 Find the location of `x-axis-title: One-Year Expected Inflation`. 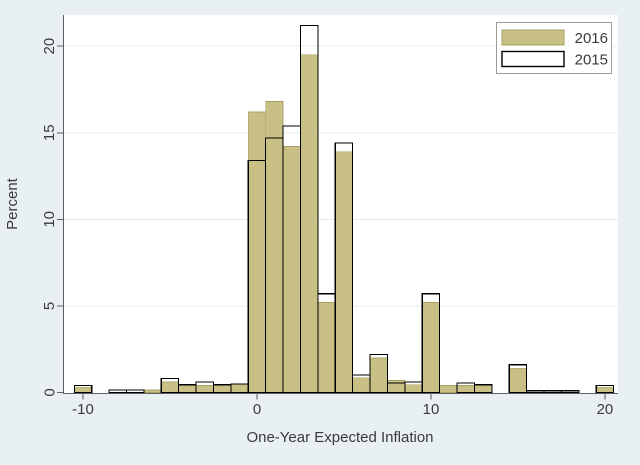

x-axis-title: One-Year Expected Inflation is located at coordinates (339, 437).